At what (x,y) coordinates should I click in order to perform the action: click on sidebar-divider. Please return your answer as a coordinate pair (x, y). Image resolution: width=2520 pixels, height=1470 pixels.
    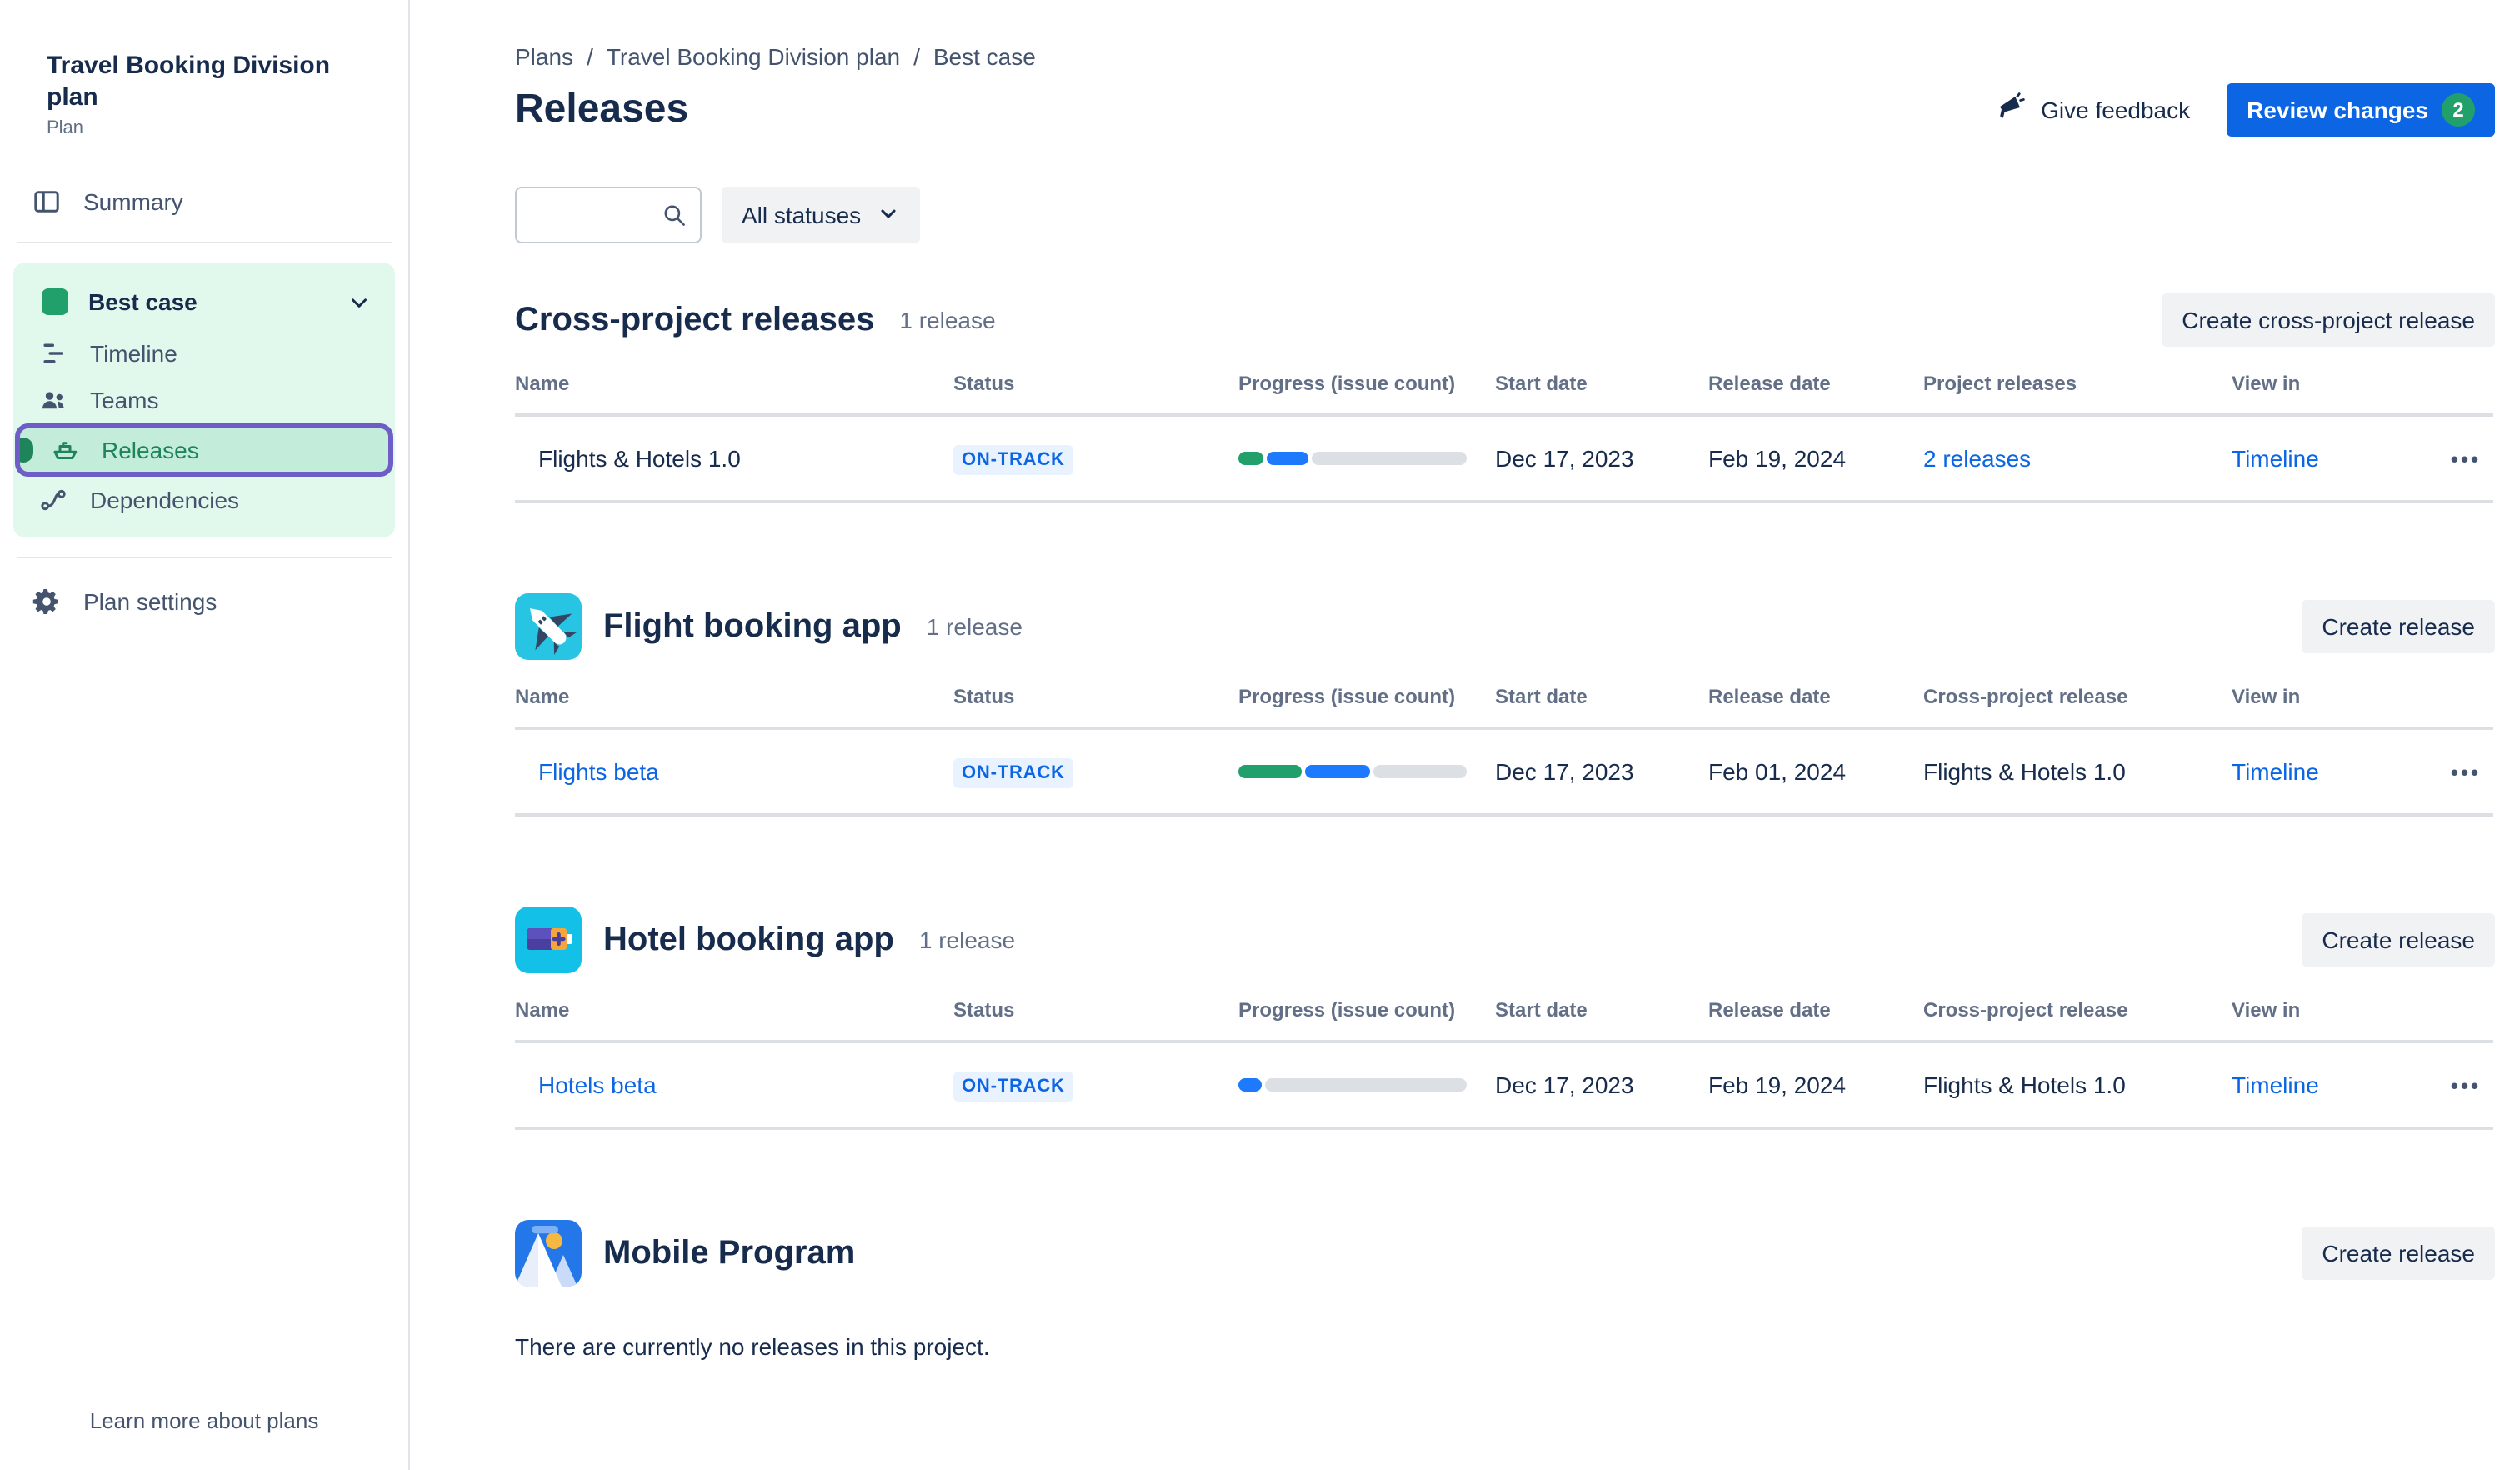
    Looking at the image, I should click on (204, 242).